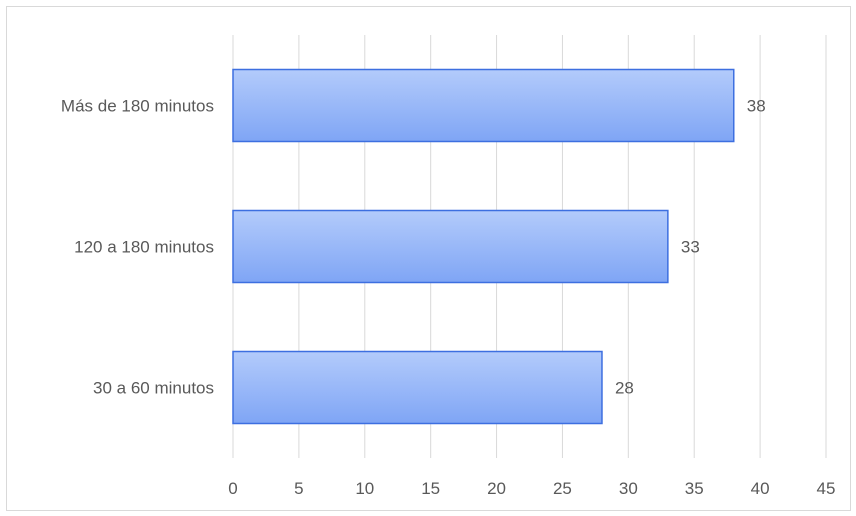  Describe the element at coordinates (531, 488) in the screenshot. I see `x-axis-tick-labels: 0 5 10 15 20 25 30 35 40 45` at that location.